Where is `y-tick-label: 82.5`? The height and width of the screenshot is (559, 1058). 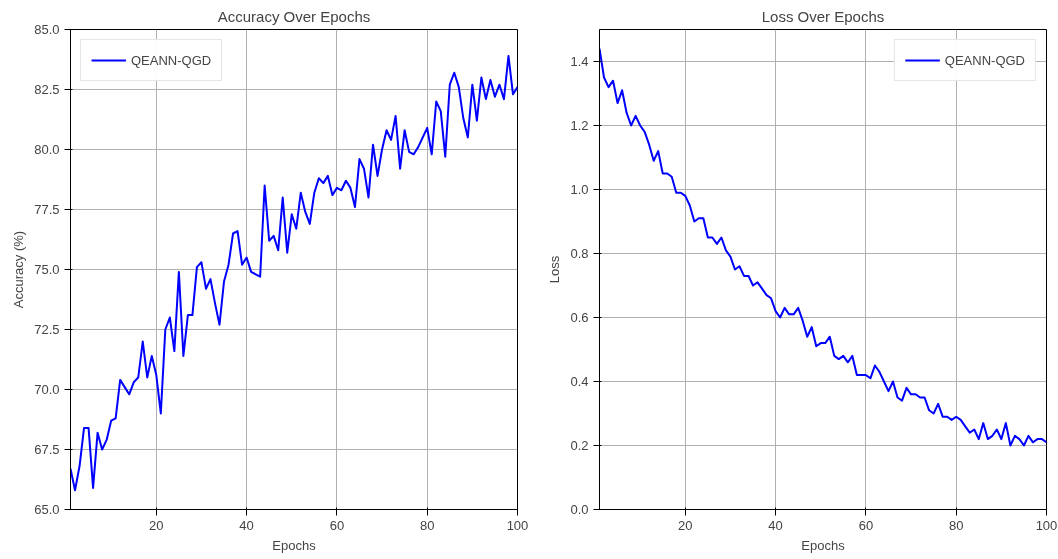 y-tick-label: 82.5 is located at coordinates (47, 89).